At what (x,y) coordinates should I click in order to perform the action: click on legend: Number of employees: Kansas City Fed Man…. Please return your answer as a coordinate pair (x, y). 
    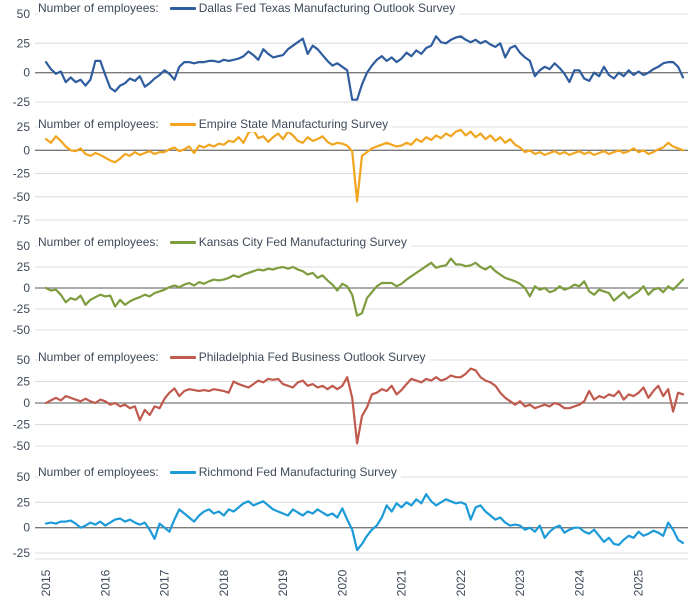
    Looking at the image, I should click on (224, 242).